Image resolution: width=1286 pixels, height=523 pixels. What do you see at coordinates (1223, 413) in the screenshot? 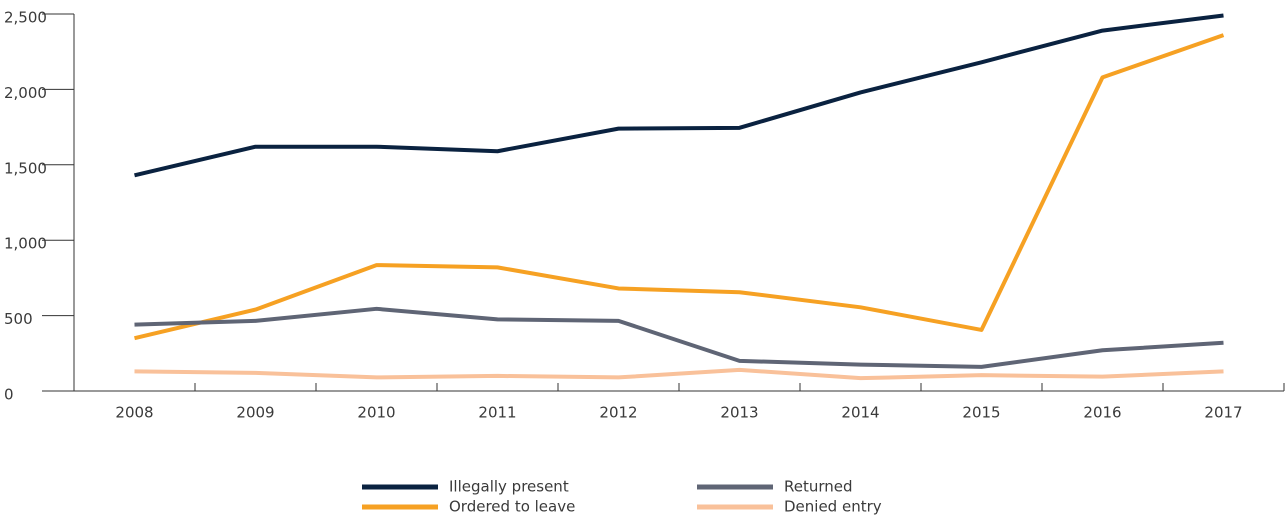
I see `x-tick-label: 2017` at bounding box center [1223, 413].